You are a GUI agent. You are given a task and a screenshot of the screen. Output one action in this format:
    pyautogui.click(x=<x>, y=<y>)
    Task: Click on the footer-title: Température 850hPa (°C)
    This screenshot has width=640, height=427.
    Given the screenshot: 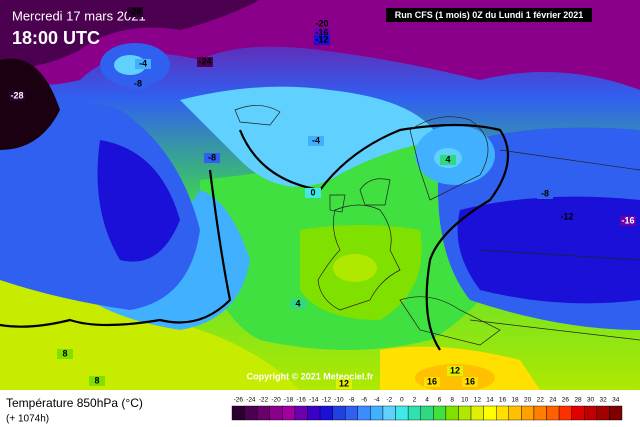 What is the action you would take?
    pyautogui.click(x=74, y=403)
    